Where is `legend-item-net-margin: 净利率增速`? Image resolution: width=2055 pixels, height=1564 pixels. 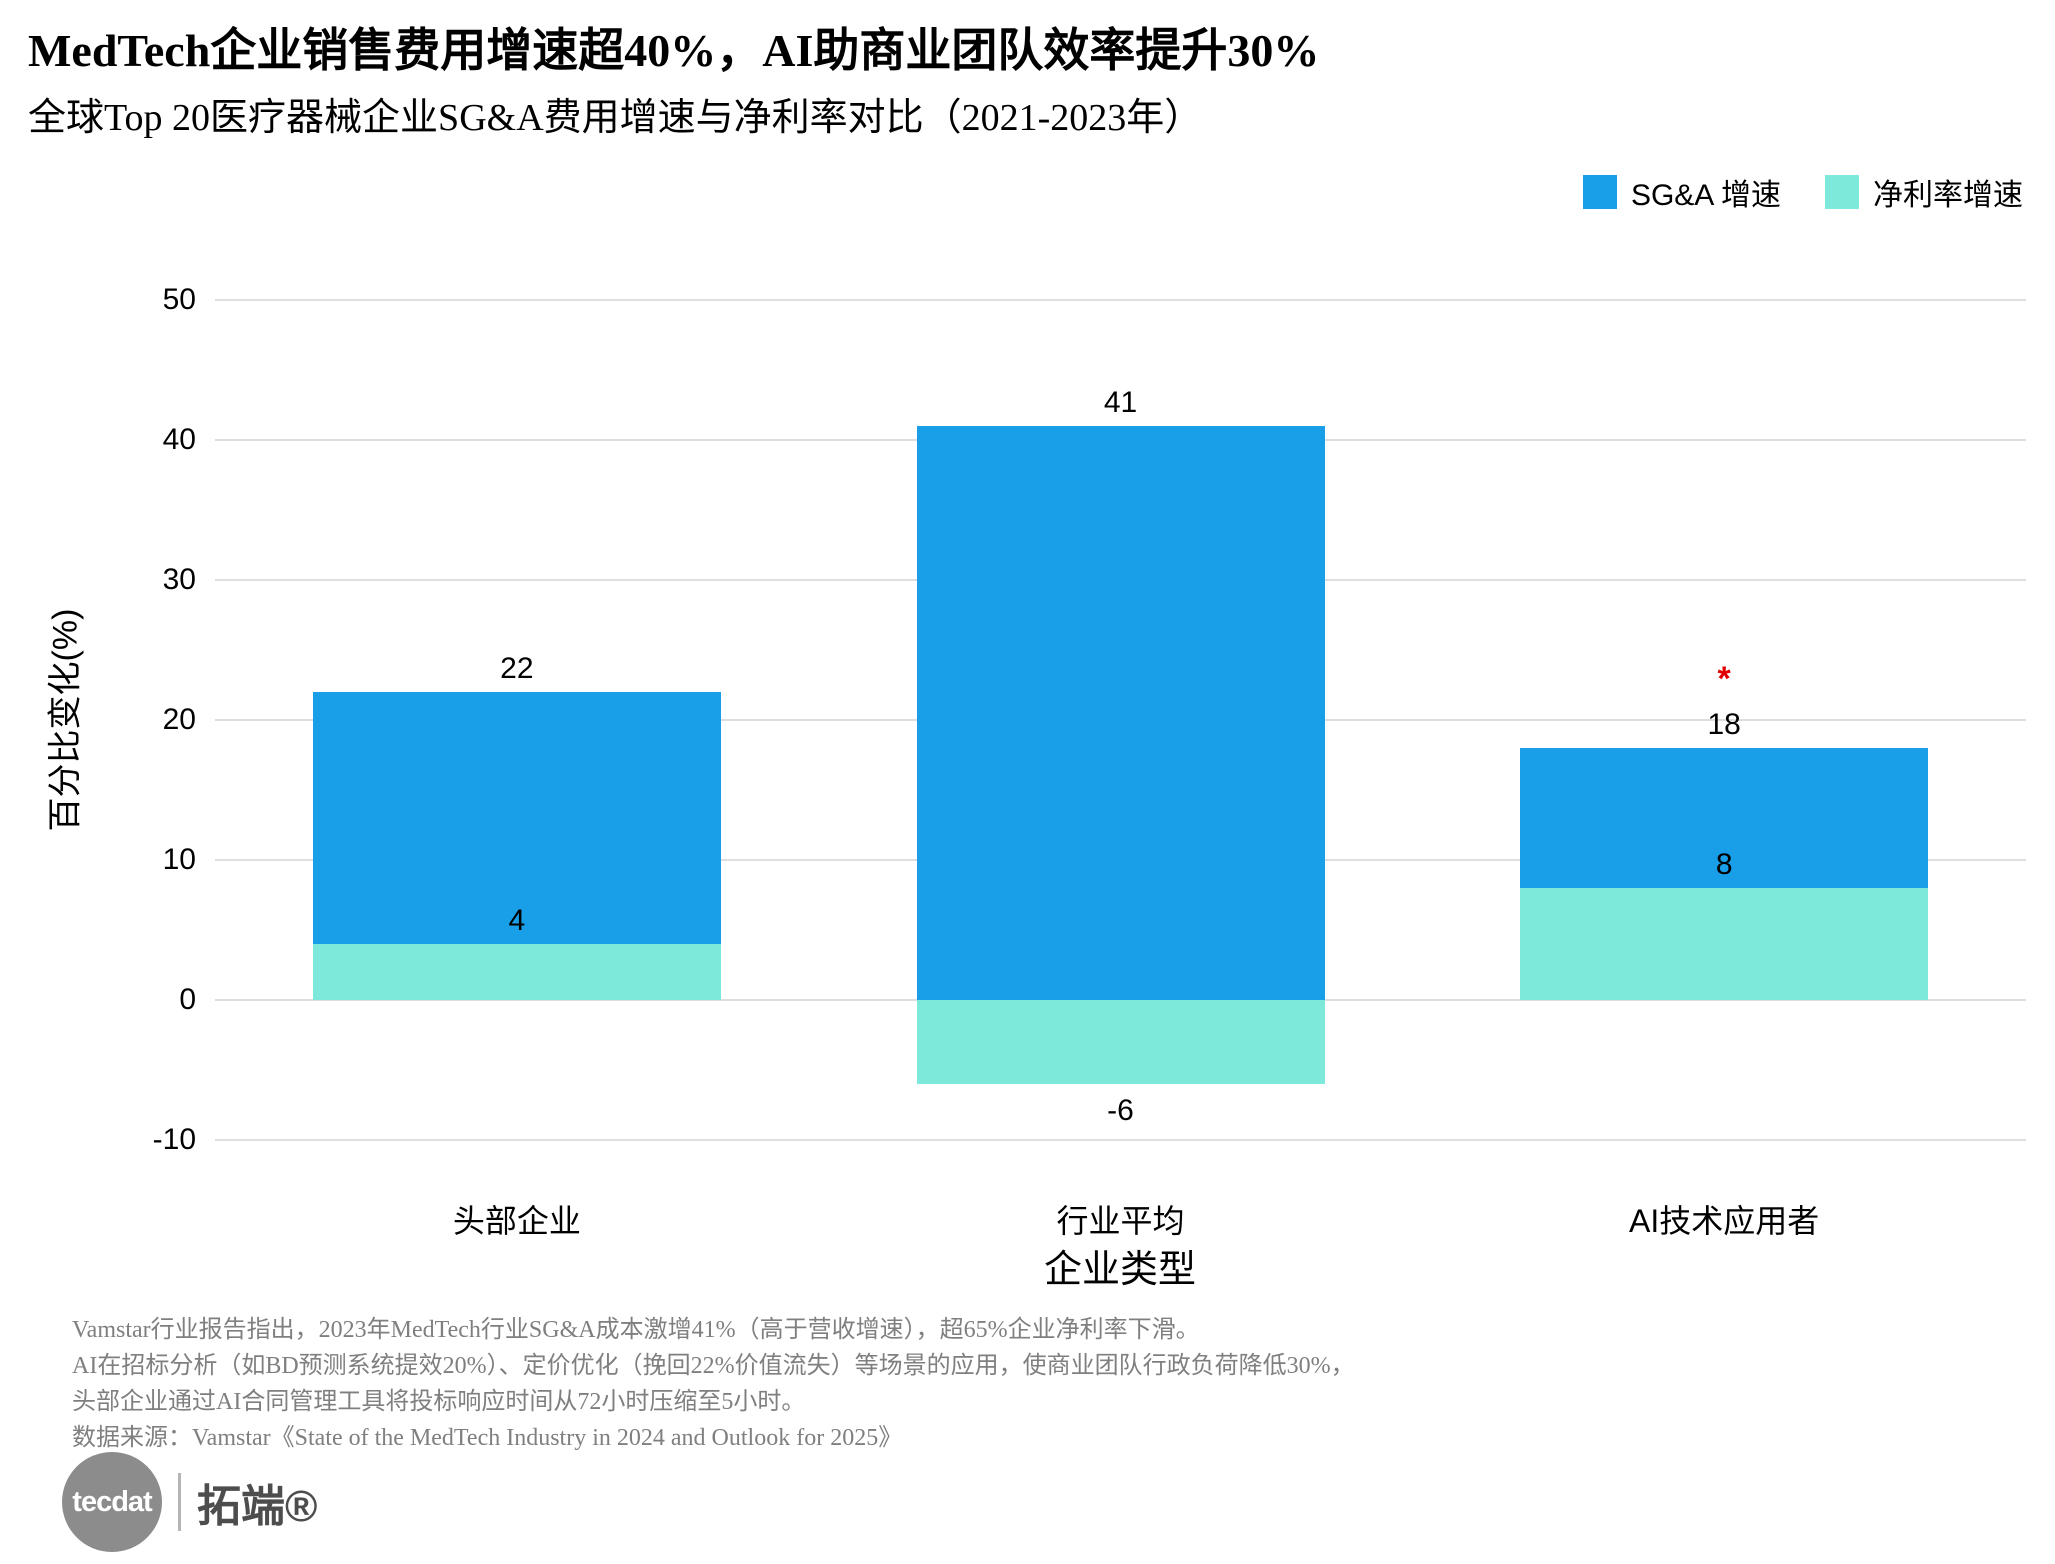 legend-item-net-margin: 净利率增速 is located at coordinates (1924, 192).